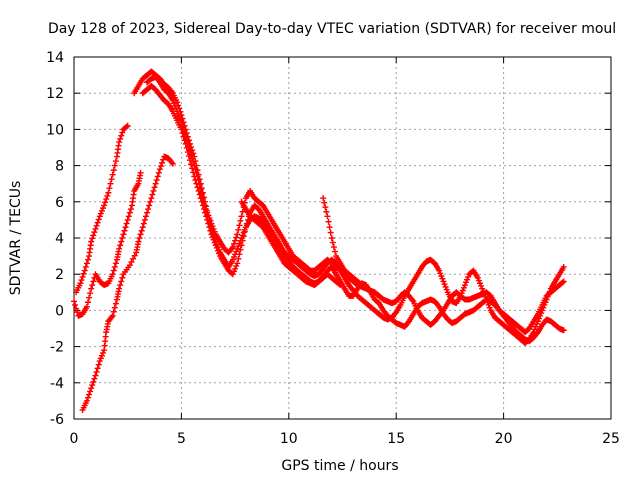 This screenshot has width=640, height=480. What do you see at coordinates (59, 275) in the screenshot?
I see `y-tick-label: 2` at bounding box center [59, 275].